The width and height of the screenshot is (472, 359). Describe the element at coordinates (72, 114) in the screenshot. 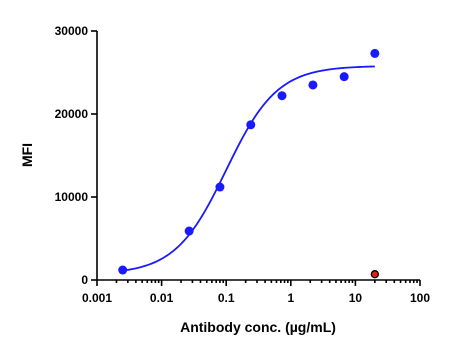

I see `y-tick-label: 20000` at that location.